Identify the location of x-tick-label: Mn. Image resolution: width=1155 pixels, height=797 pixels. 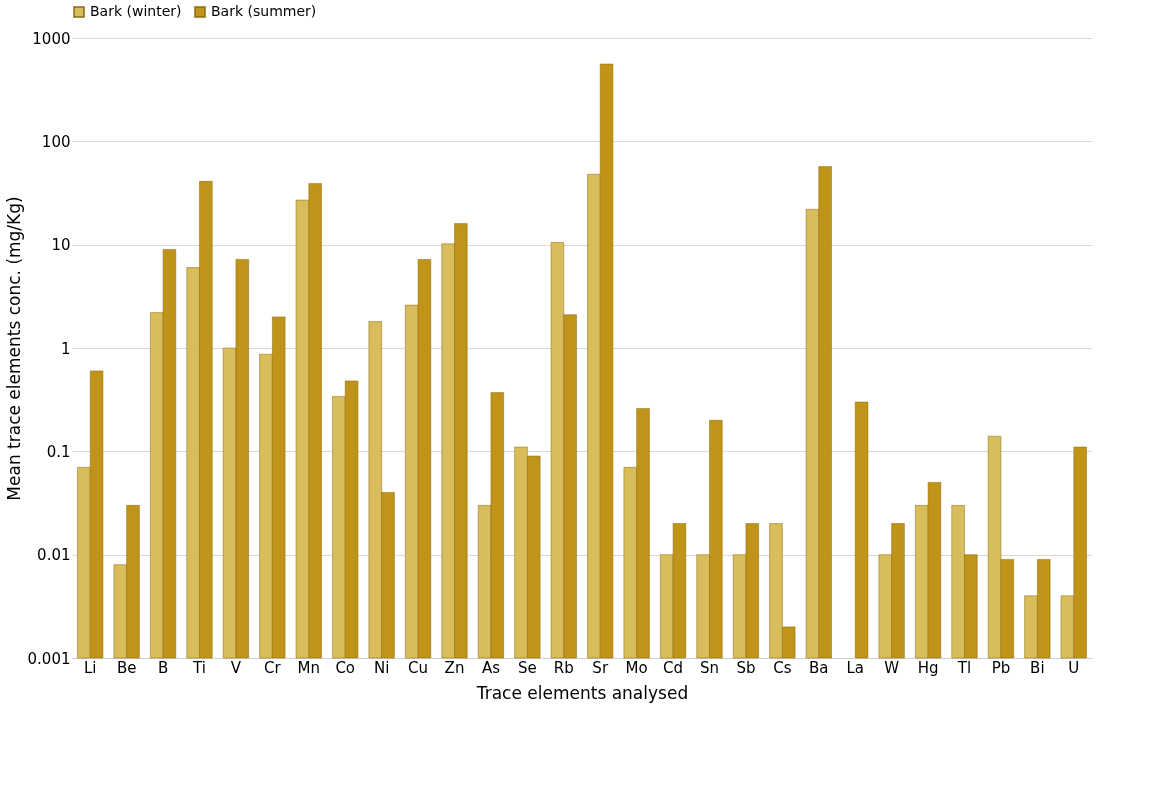
(309, 667).